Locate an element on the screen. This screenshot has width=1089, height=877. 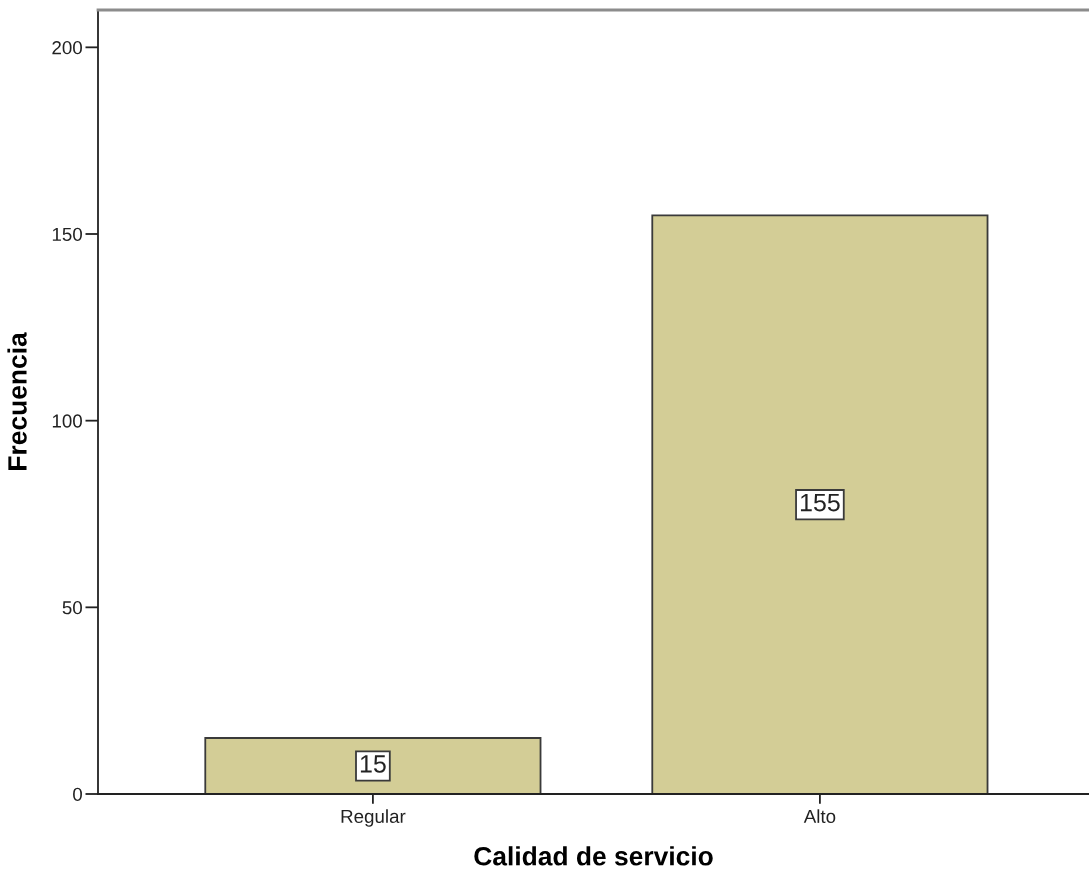
data-label: 15 is located at coordinates (373, 764).